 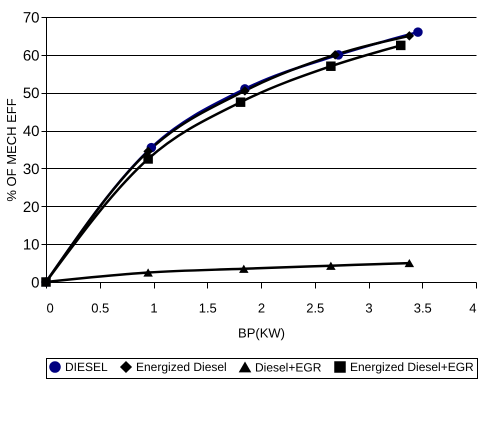 What do you see at coordinates (31, 245) in the screenshot?
I see `y-tick-label: 10` at bounding box center [31, 245].